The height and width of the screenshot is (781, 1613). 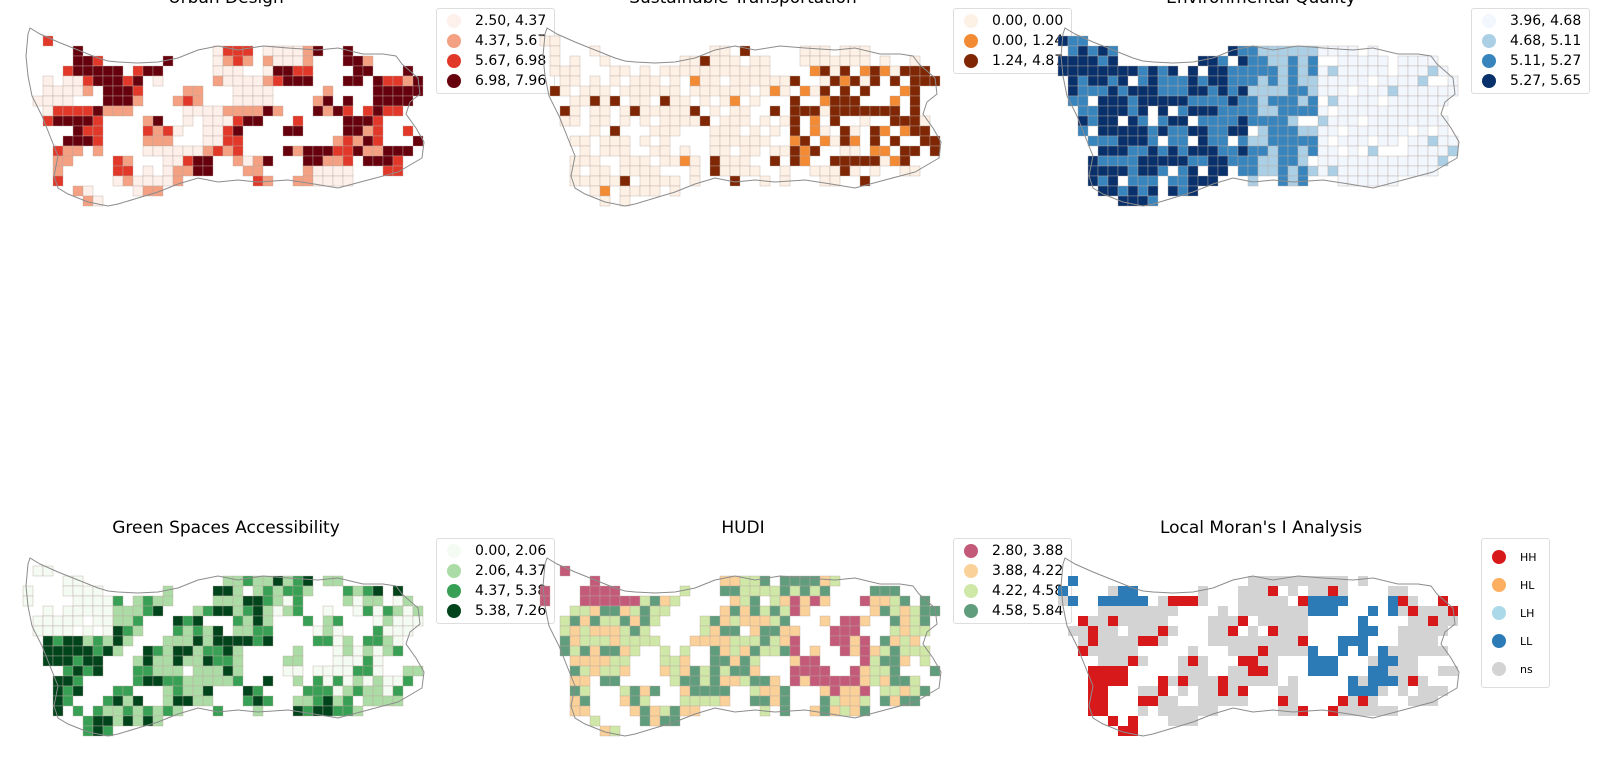 What do you see at coordinates (1514, 613) in the screenshot?
I see `legend-item: LH` at bounding box center [1514, 613].